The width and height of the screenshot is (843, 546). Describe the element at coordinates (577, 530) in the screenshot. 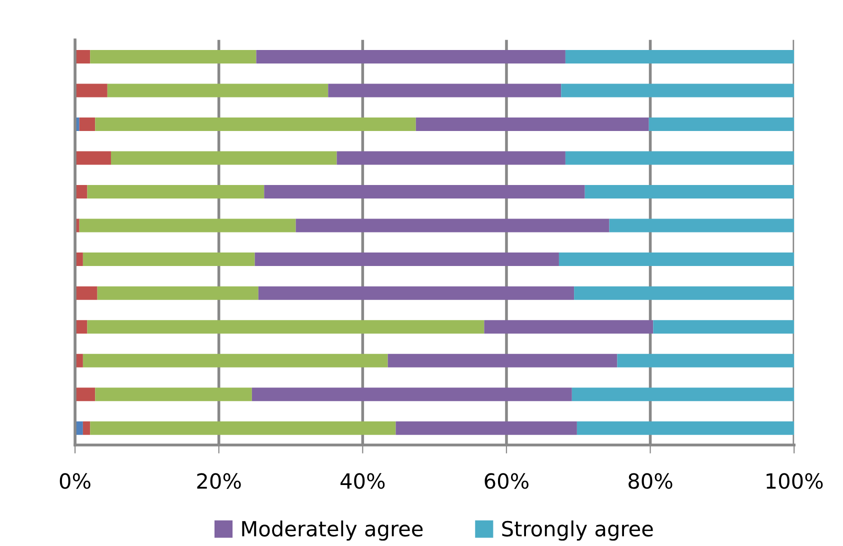

I see `legend-label: Strongly agree` at that location.